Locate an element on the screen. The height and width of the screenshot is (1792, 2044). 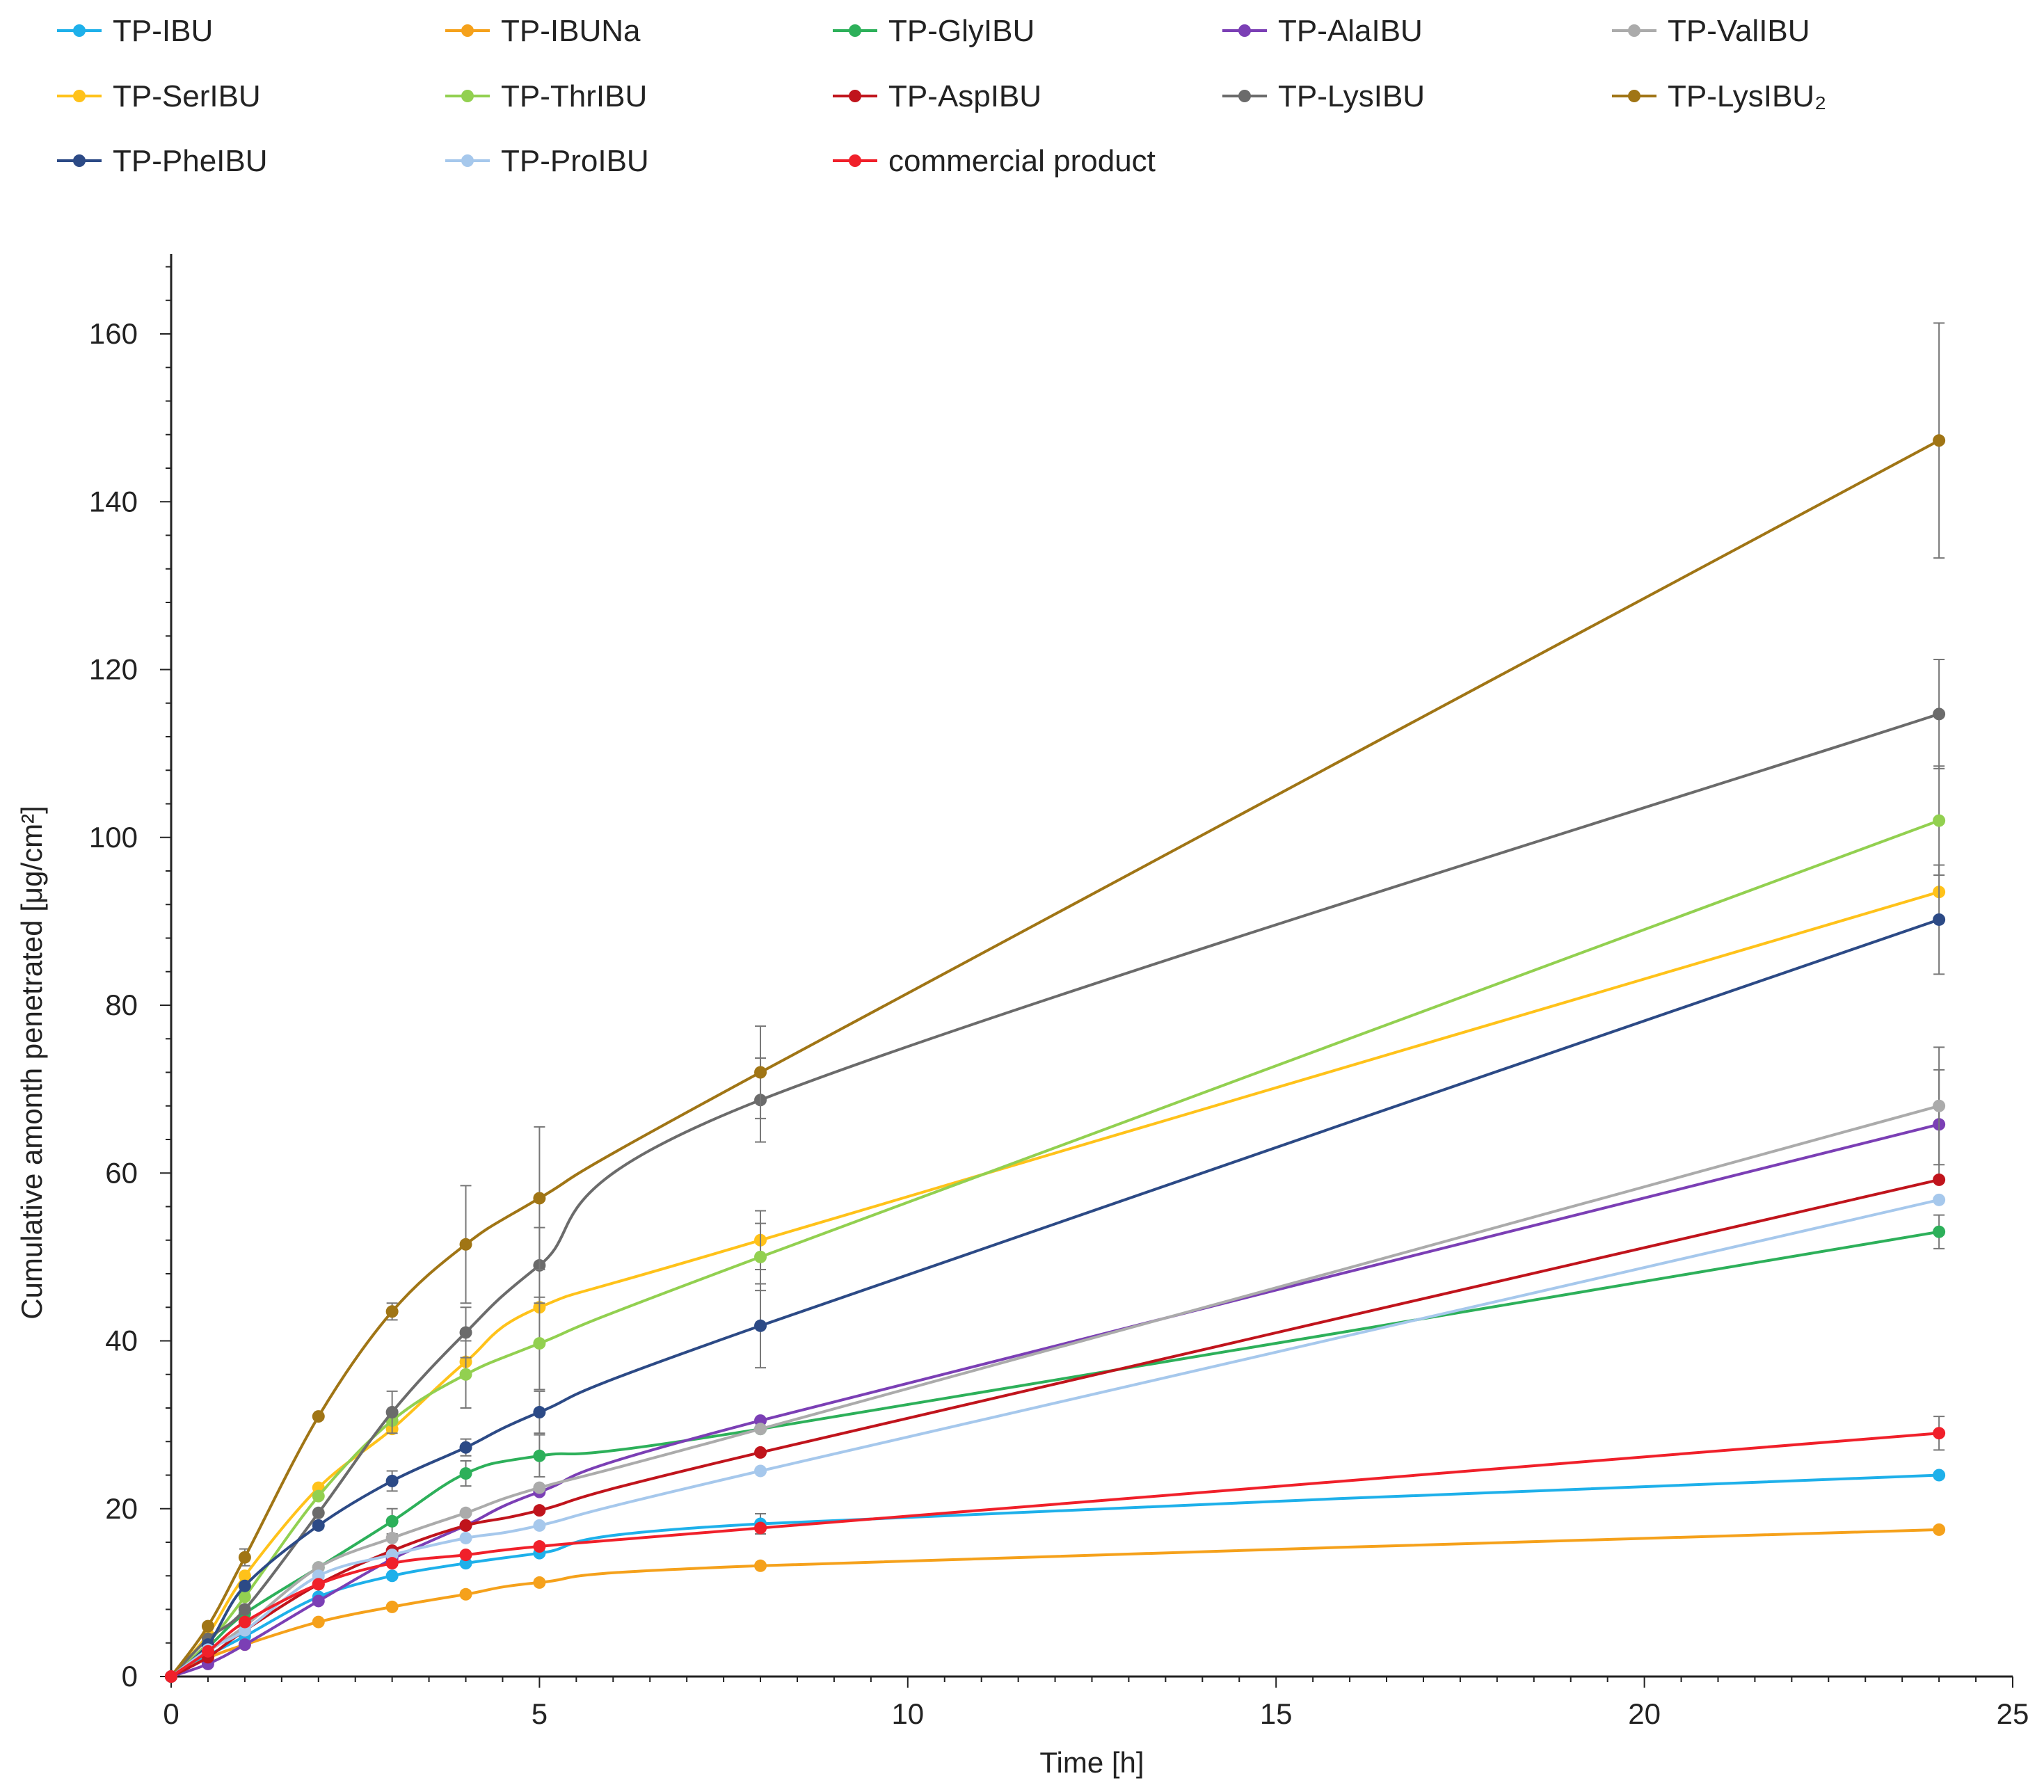
legend-item-1: TP-IBUNa is located at coordinates (543, 31).